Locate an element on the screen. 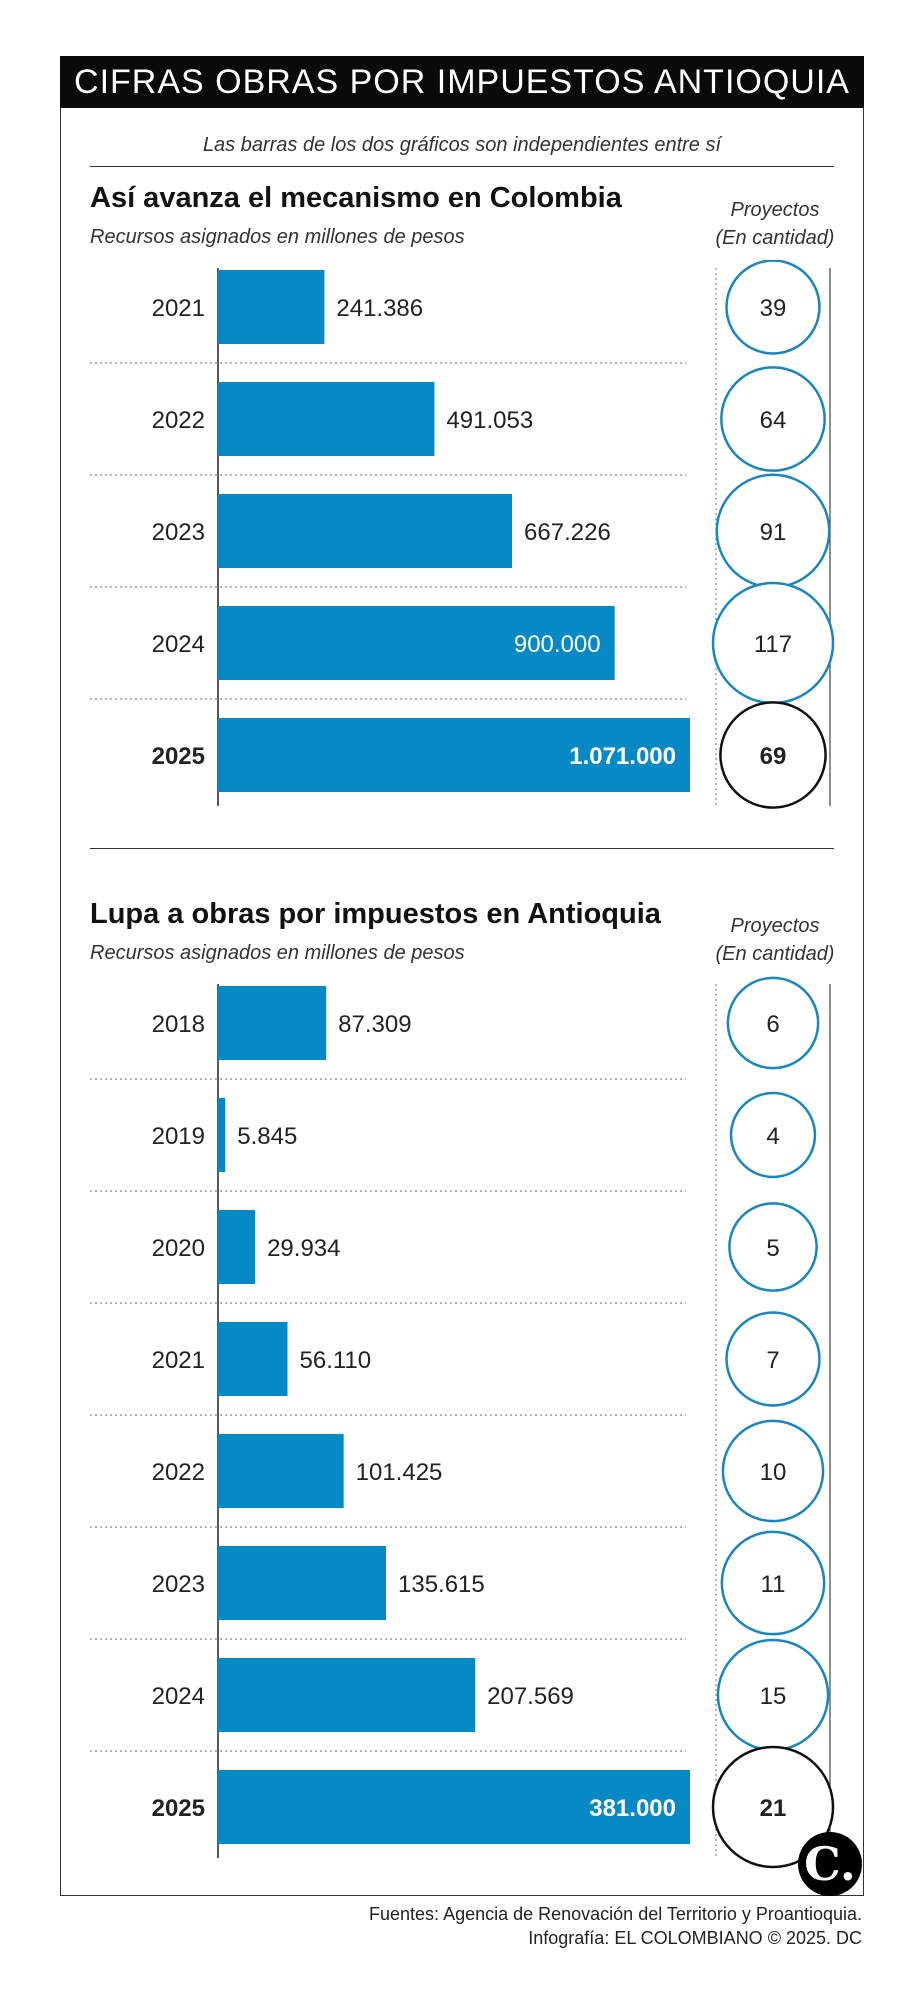 The image size is (924, 2000). projects-count-label: 69 is located at coordinates (773, 756).